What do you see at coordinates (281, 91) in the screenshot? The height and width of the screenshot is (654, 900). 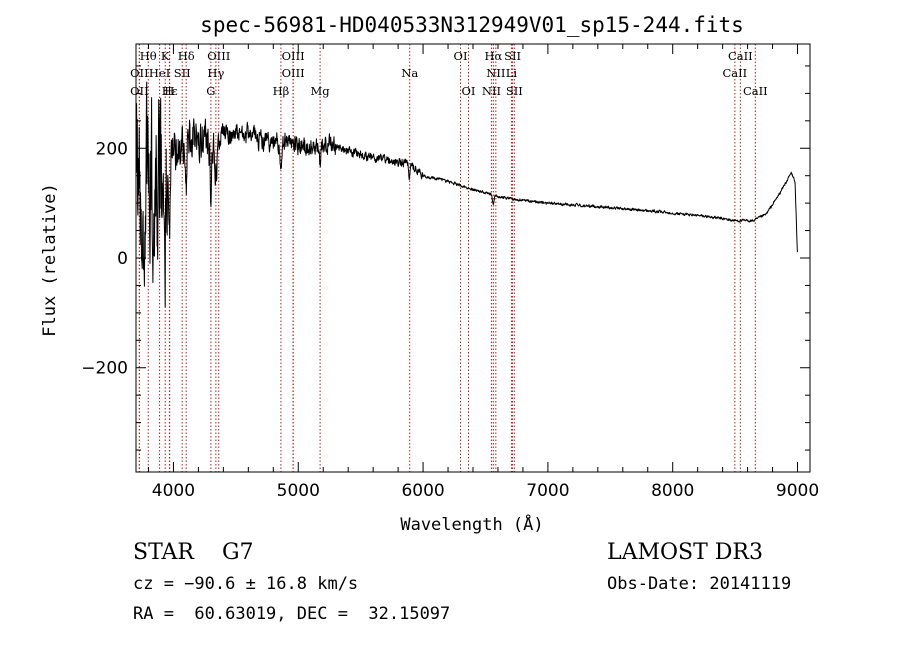 I see `line-marker-label: Hβ` at bounding box center [281, 91].